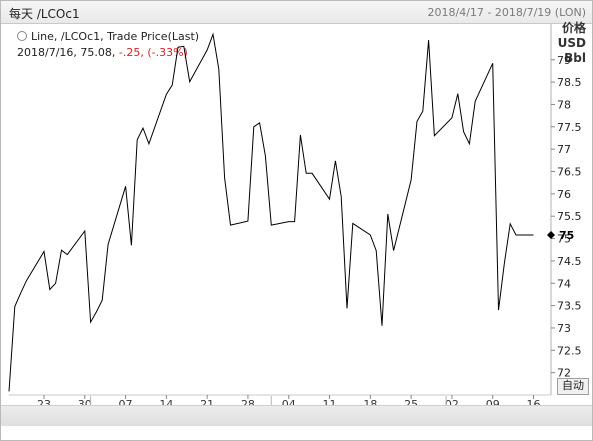 Image resolution: width=593 pixels, height=441 pixels. I want to click on y-tick-label: 77.5, so click(569, 127).